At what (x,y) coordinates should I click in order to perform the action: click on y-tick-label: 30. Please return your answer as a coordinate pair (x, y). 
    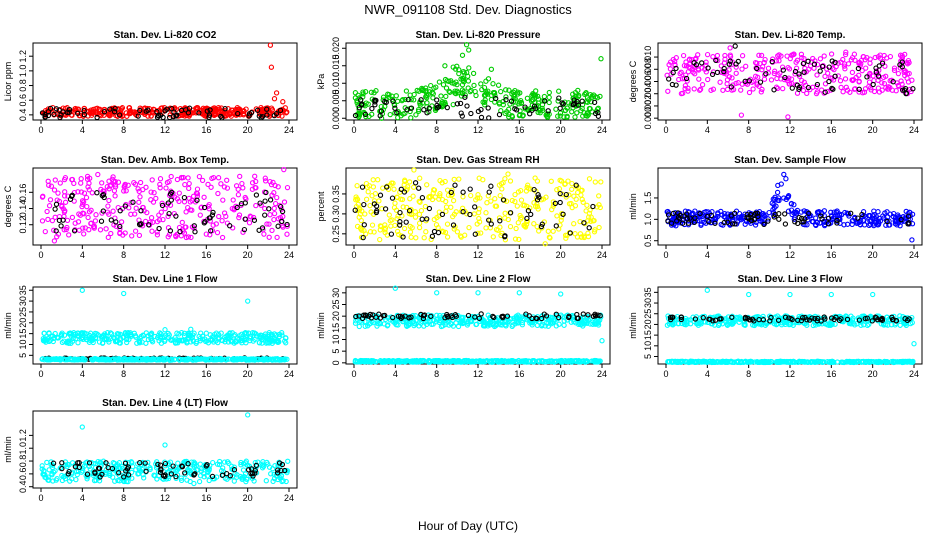
    Looking at the image, I should click on (23, 301).